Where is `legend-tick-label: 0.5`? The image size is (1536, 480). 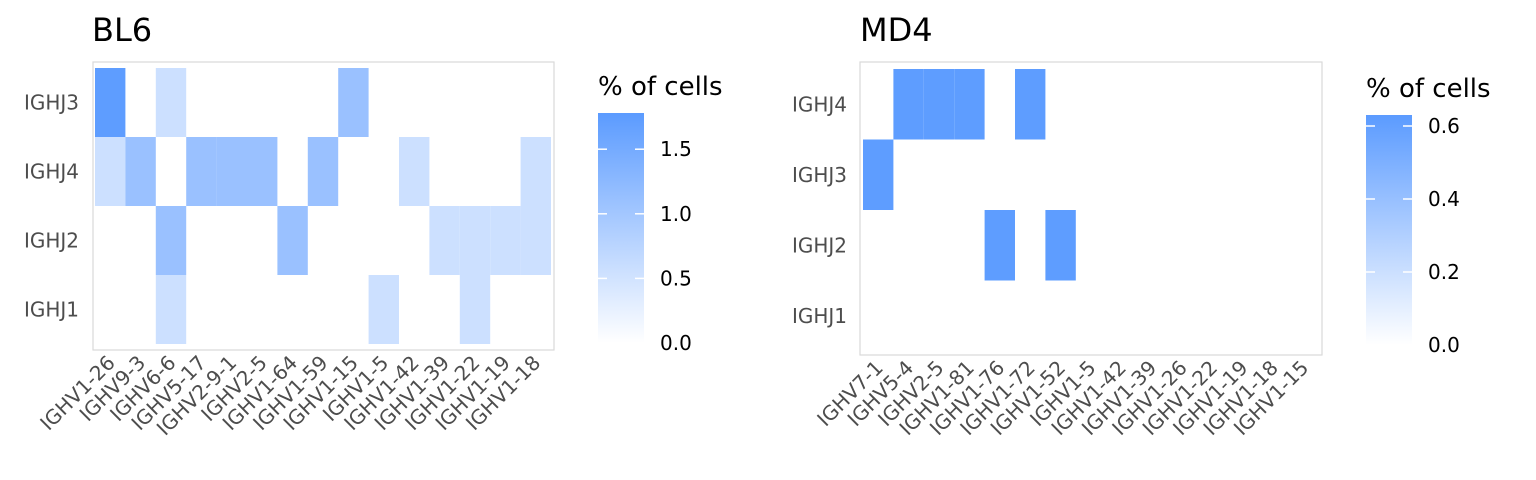
legend-tick-label: 0.5 is located at coordinates (676, 278).